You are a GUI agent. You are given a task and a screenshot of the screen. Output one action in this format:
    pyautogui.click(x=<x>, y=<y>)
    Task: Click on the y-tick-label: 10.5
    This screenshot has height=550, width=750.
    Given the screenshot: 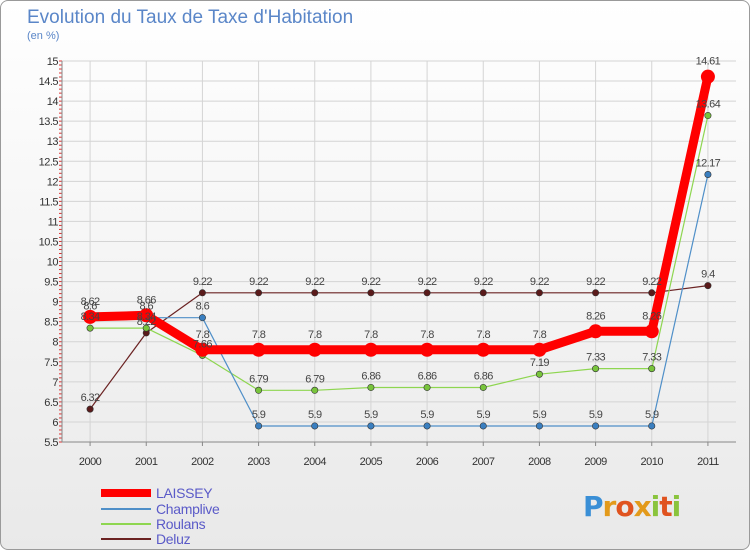 What is the action you would take?
    pyautogui.click(x=49, y=242)
    